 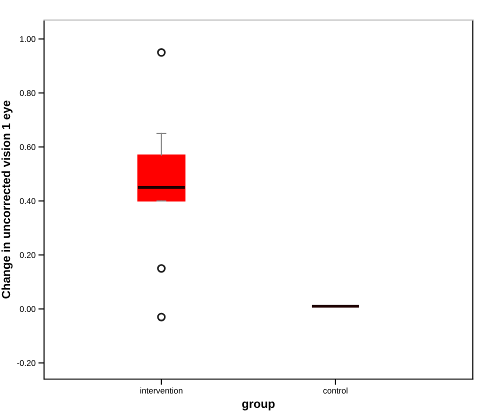 I want to click on y-tick-label: 0.20, so click(x=28, y=255).